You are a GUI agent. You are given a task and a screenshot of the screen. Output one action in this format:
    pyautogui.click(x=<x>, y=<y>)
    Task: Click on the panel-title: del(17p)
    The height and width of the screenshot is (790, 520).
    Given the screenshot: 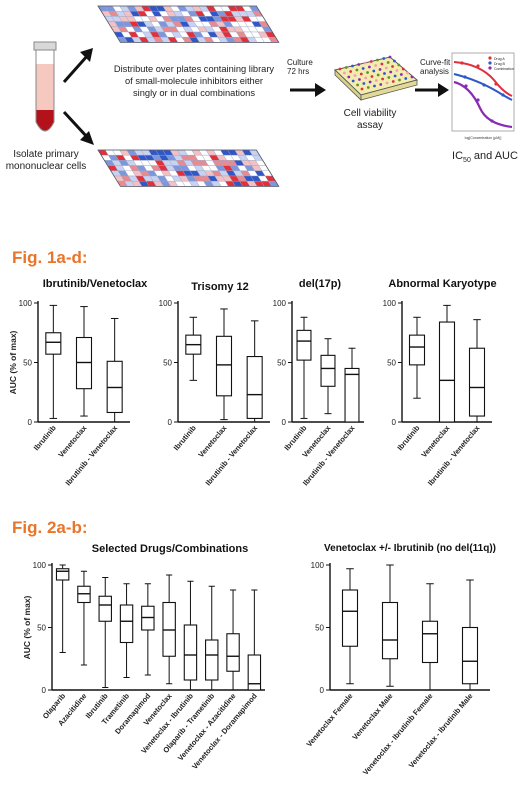 What is the action you would take?
    pyautogui.click(x=320, y=284)
    